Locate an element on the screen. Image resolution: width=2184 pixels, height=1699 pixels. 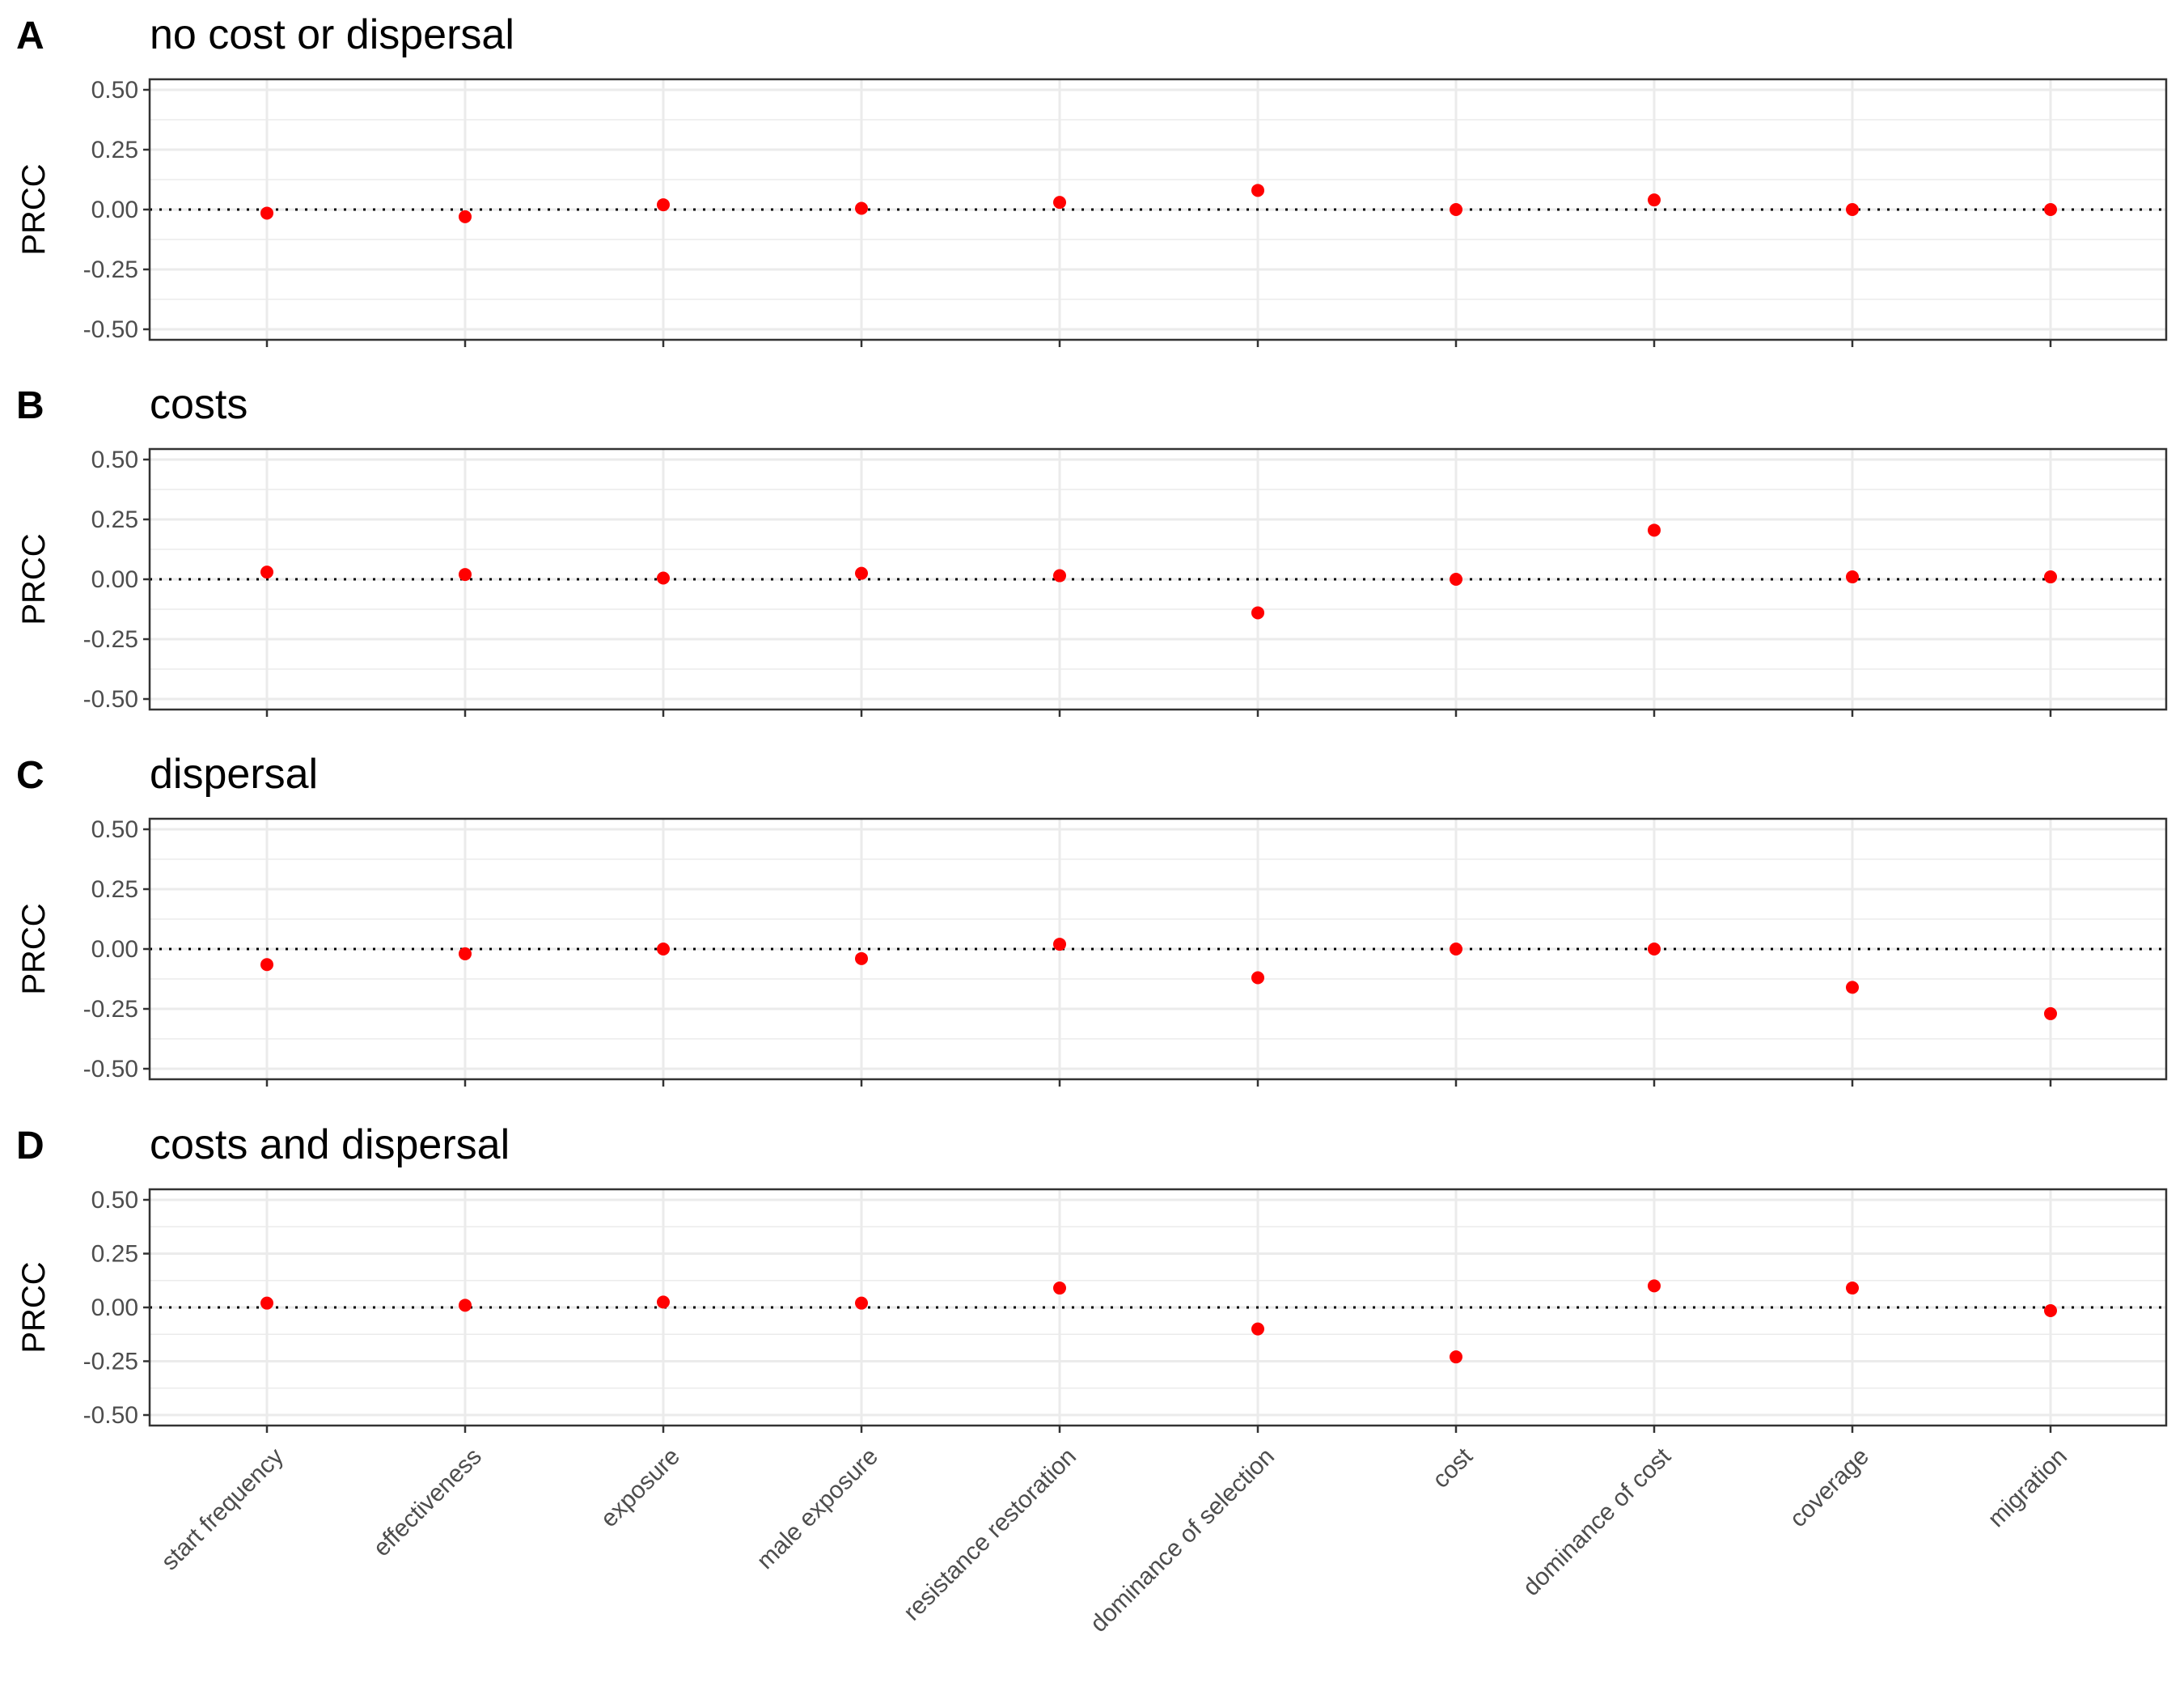
x-category-label: dominance of cost is located at coordinates (1596, 1522).